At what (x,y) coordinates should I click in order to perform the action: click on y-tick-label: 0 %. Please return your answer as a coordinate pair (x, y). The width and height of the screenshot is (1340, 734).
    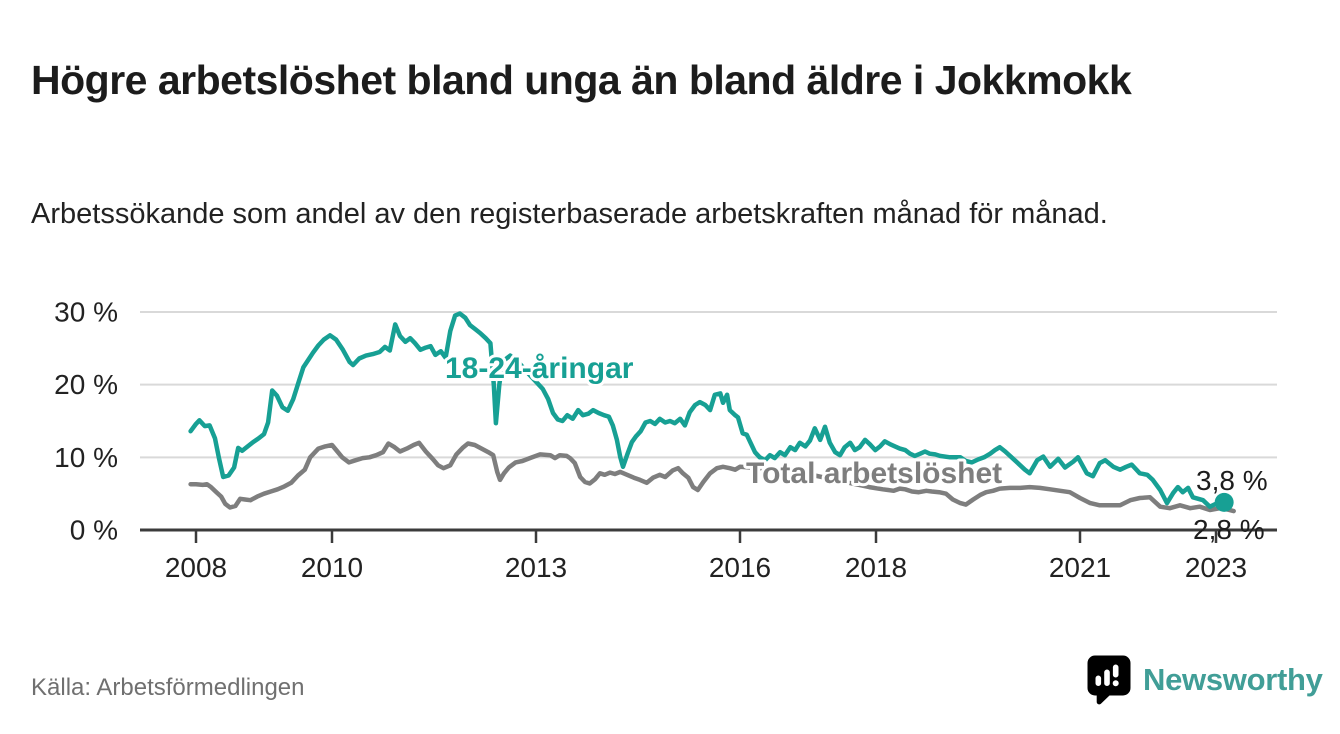
    Looking at the image, I should click on (94, 530).